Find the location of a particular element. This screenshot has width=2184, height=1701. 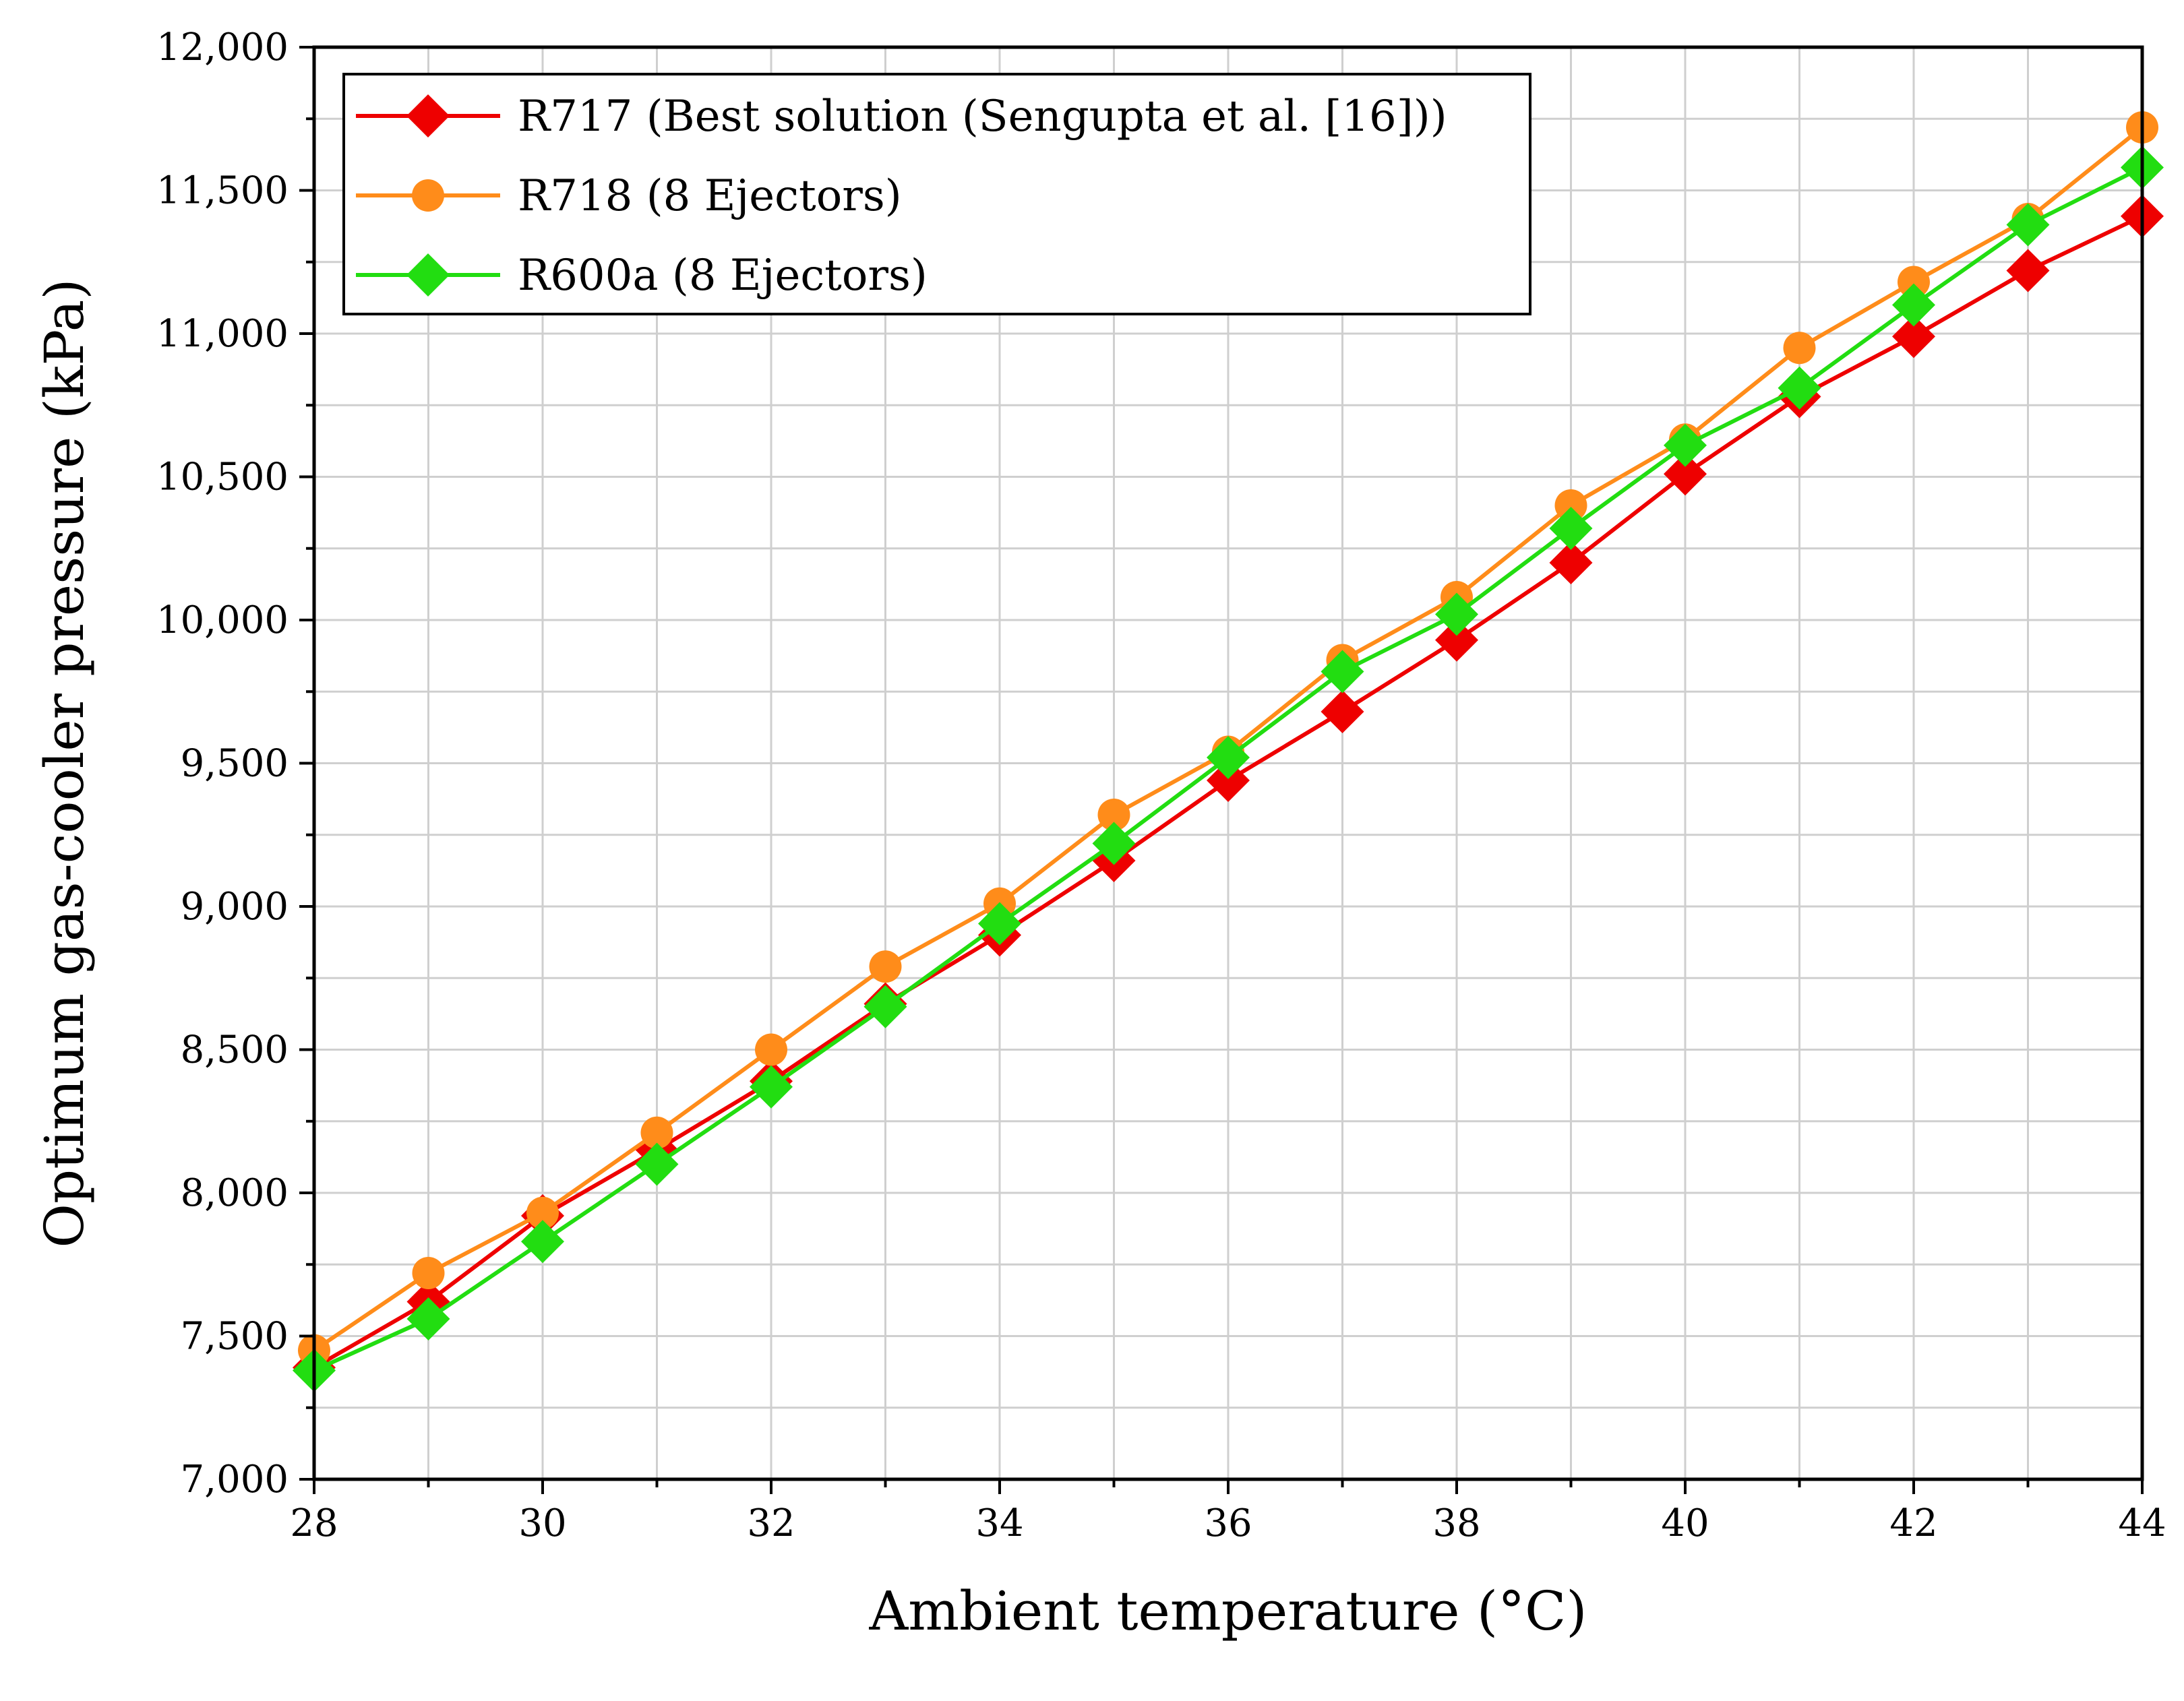

y-tick-label: 8,000 is located at coordinates (235, 1193).